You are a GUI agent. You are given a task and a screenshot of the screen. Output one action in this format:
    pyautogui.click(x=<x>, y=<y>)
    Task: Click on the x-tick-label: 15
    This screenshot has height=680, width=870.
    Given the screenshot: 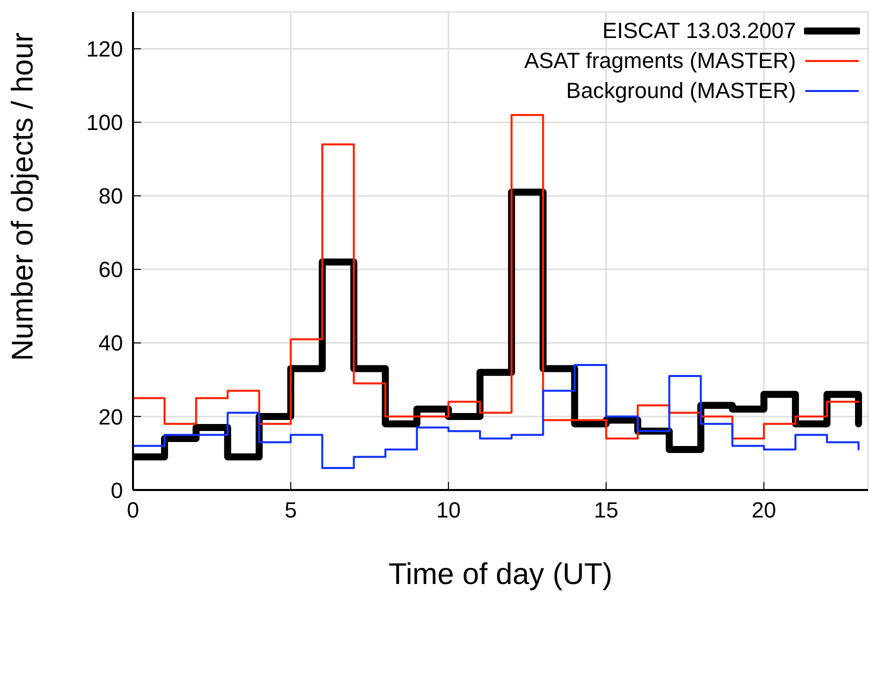 What is the action you would take?
    pyautogui.click(x=606, y=510)
    